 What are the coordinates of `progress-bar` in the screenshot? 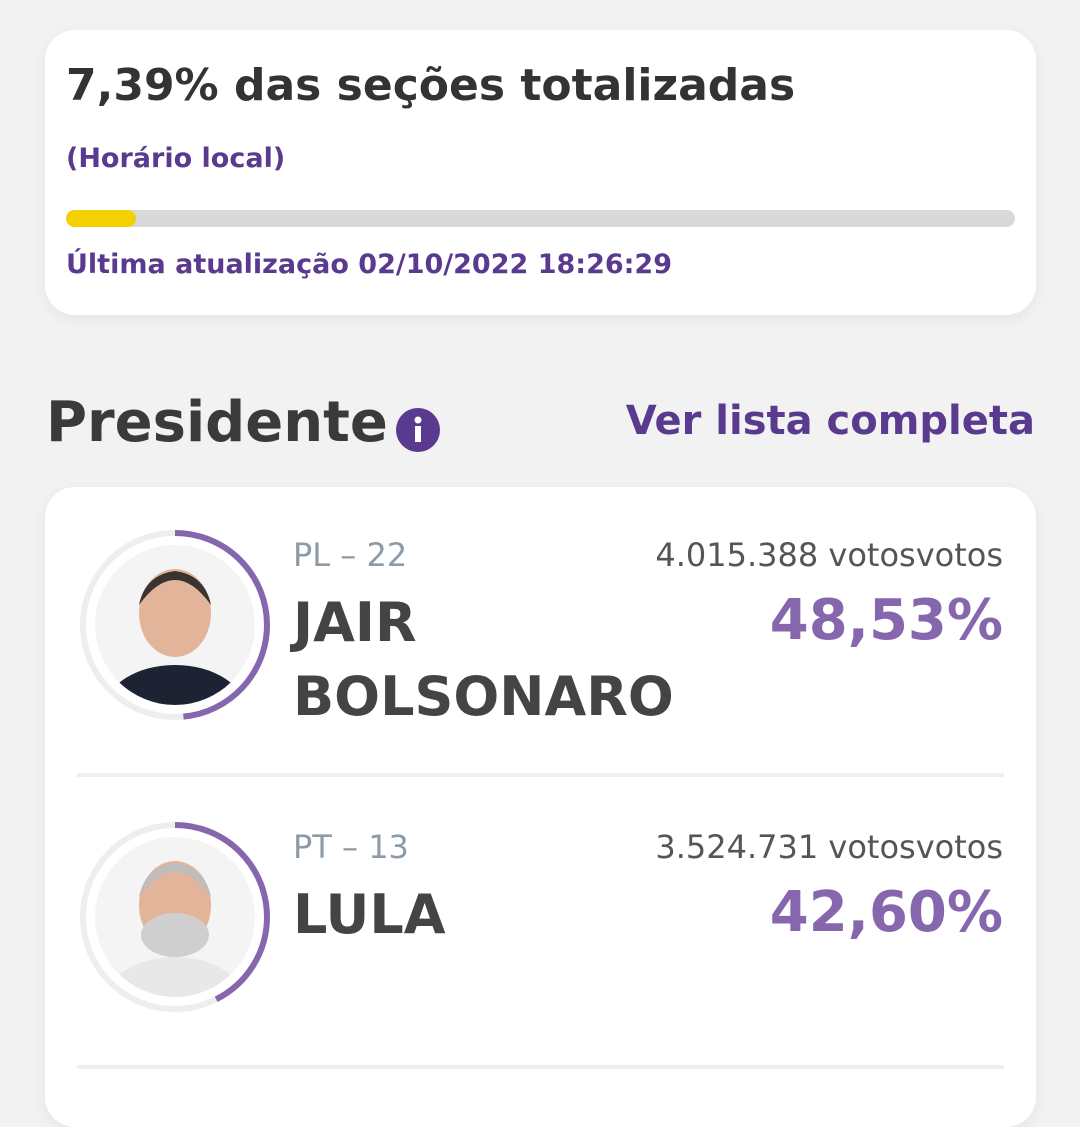 It's located at (101, 218).